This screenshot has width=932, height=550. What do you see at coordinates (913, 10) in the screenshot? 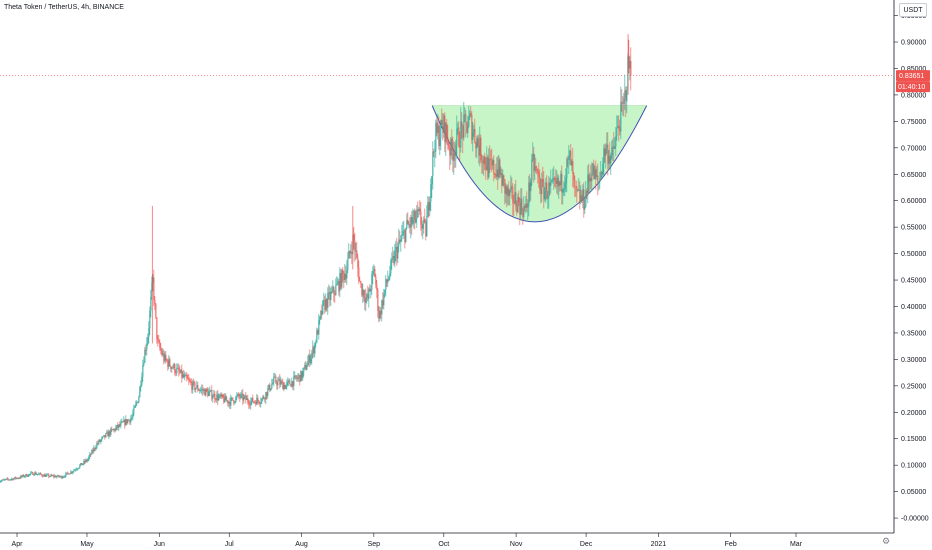
I see `currency-label: USDT` at bounding box center [913, 10].